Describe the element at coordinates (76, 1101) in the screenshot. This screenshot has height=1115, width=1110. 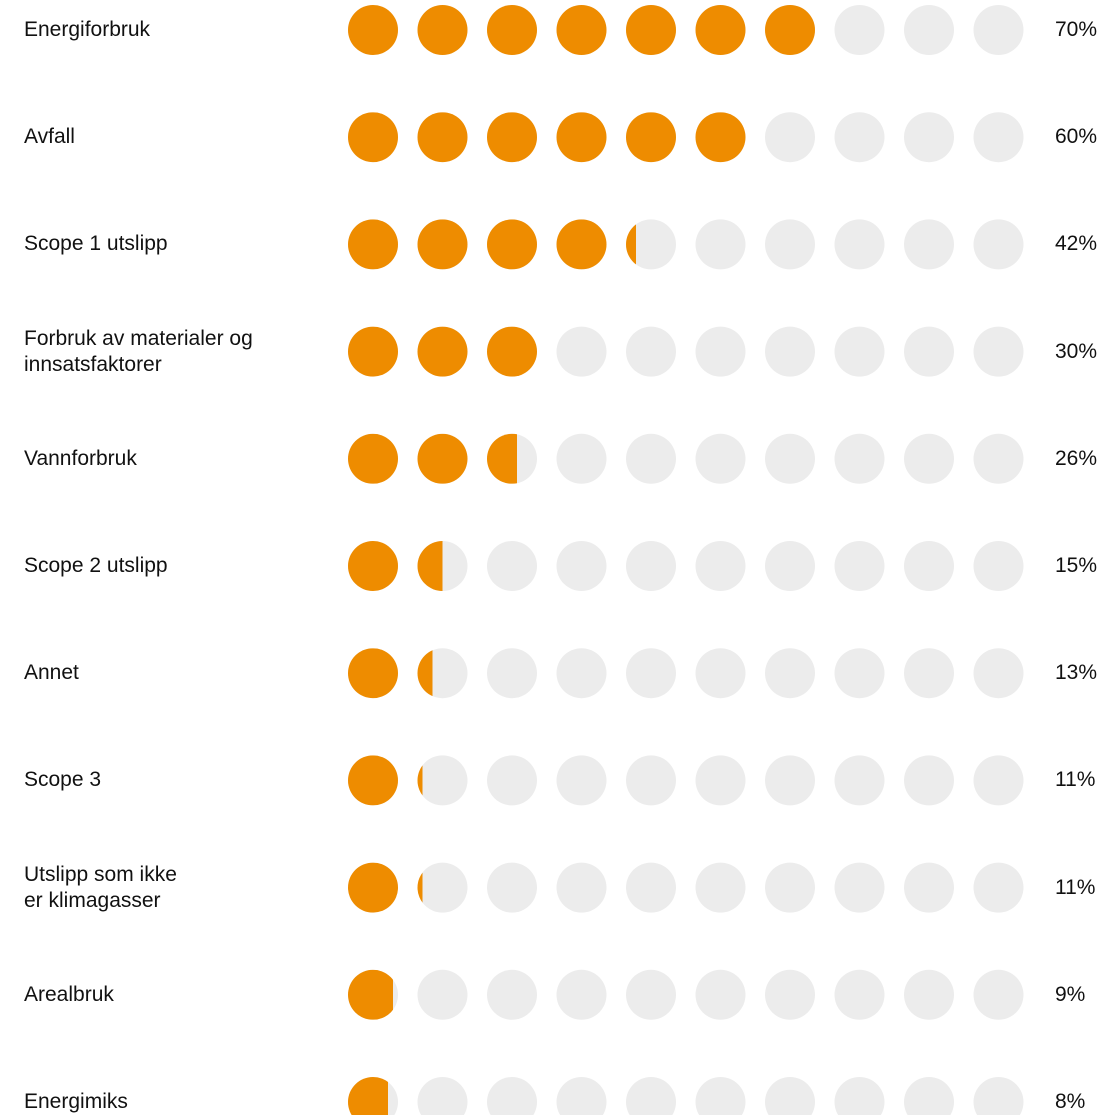
I see `category-label: Energimiks` at that location.